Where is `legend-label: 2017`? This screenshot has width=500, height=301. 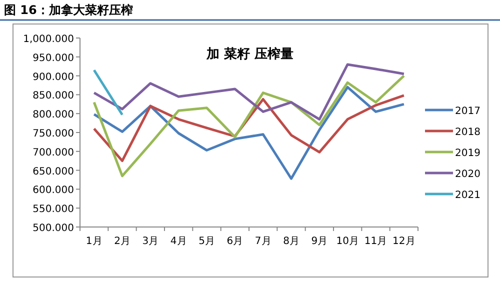 legend-label: 2017 is located at coordinates (467, 111).